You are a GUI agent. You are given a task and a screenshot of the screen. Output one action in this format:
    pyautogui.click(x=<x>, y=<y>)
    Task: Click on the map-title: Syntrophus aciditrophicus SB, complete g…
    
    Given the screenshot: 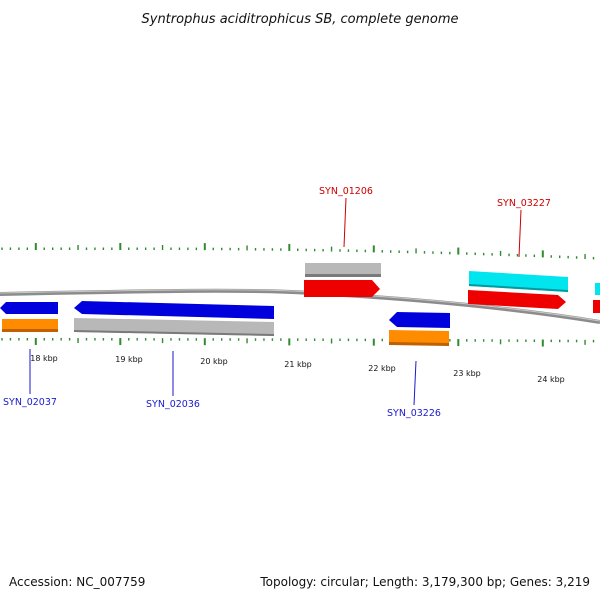 What is the action you would take?
    pyautogui.click(x=300, y=19)
    